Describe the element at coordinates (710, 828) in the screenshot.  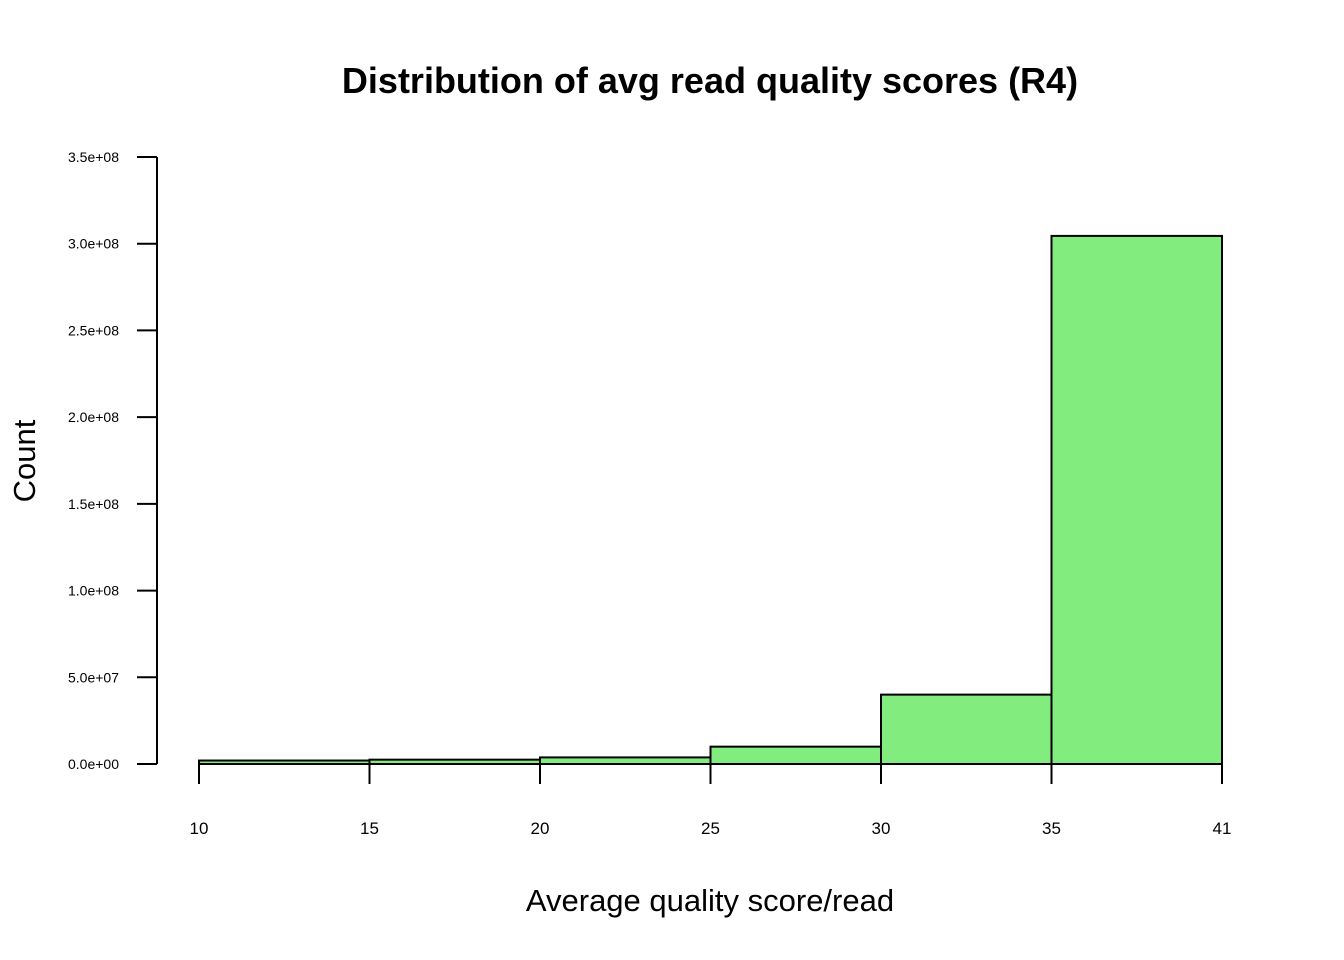
I see `x-tick-label: 25` at that location.